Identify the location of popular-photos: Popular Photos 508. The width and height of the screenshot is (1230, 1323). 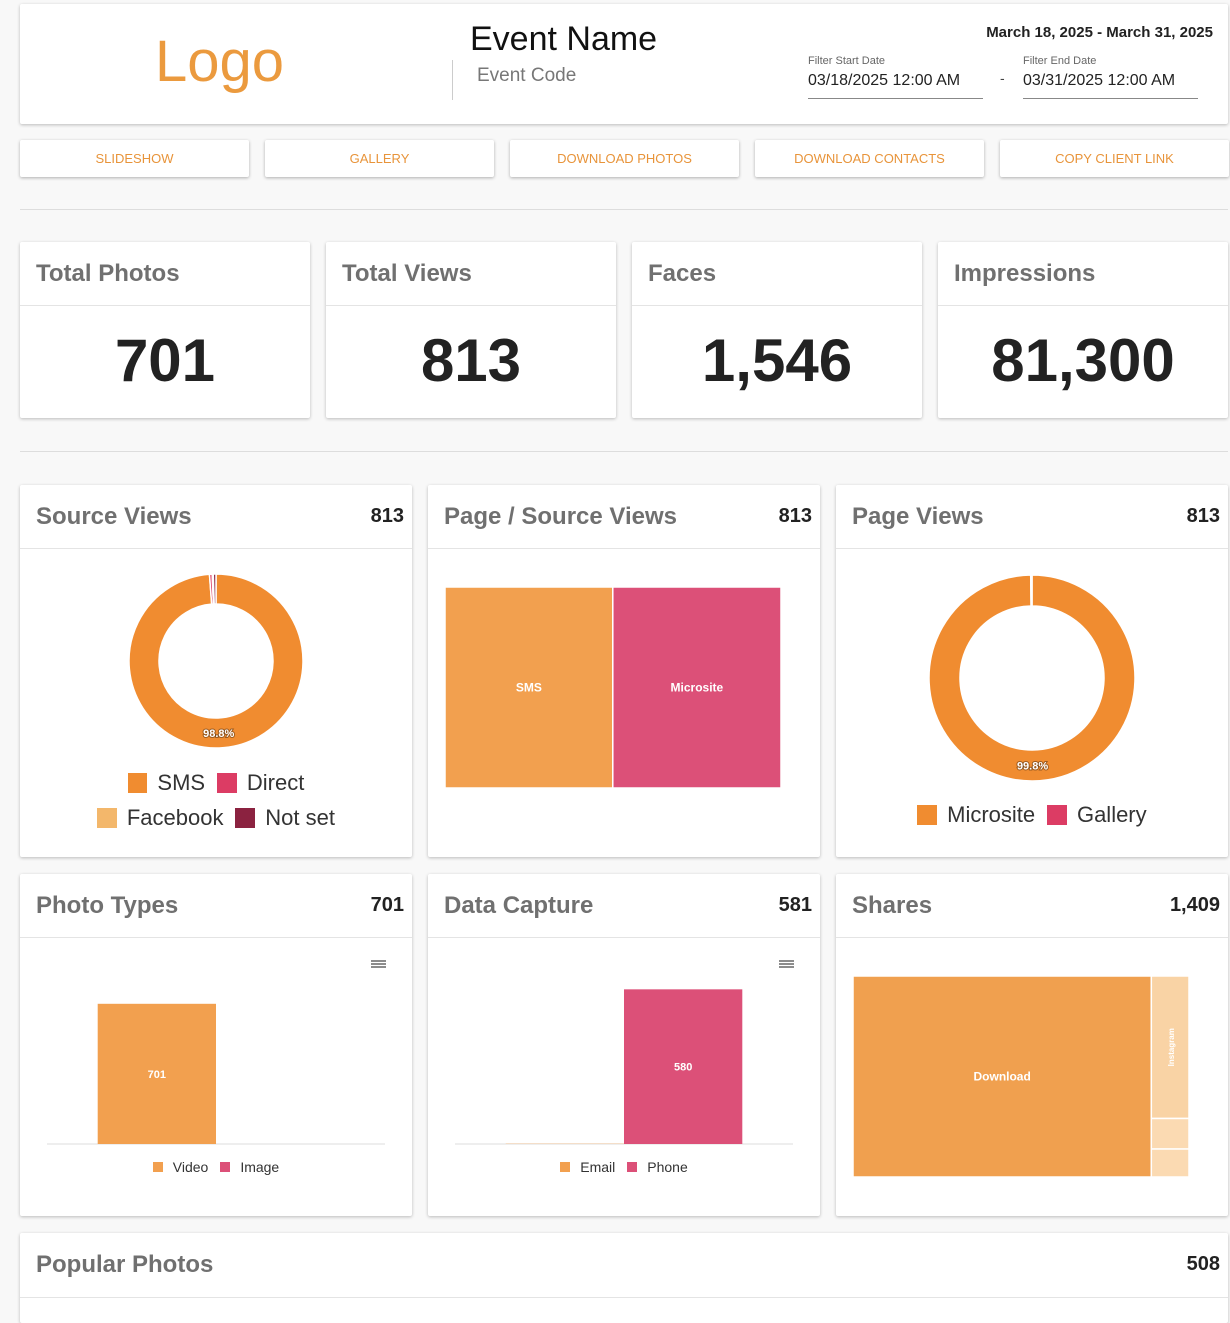
(624, 1278).